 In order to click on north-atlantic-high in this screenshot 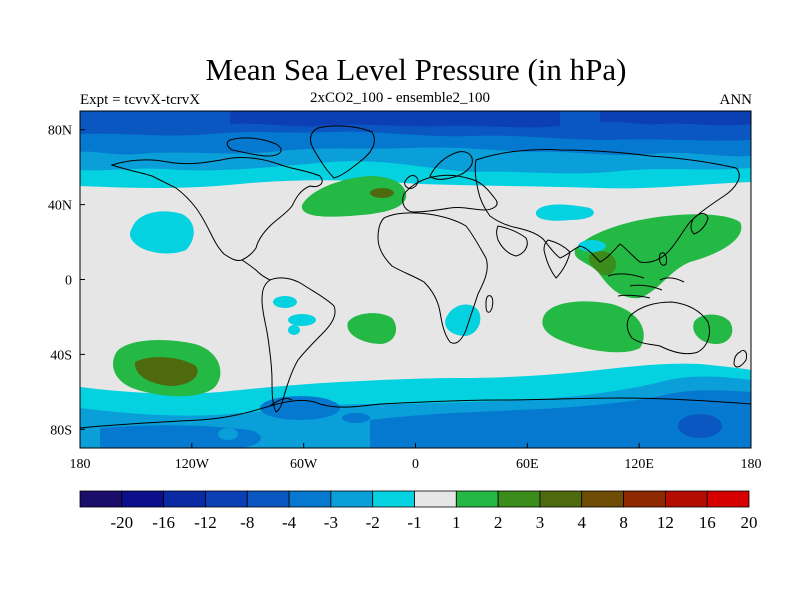, I will do `click(354, 196)`.